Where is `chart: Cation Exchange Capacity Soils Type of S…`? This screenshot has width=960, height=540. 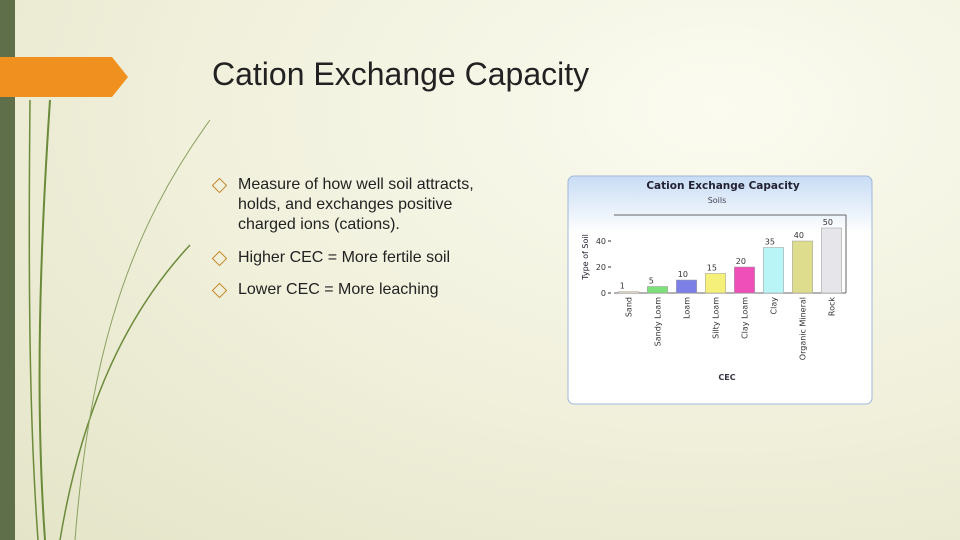
chart: Cation Exchange Capacity Soils Type of S… is located at coordinates (720, 290).